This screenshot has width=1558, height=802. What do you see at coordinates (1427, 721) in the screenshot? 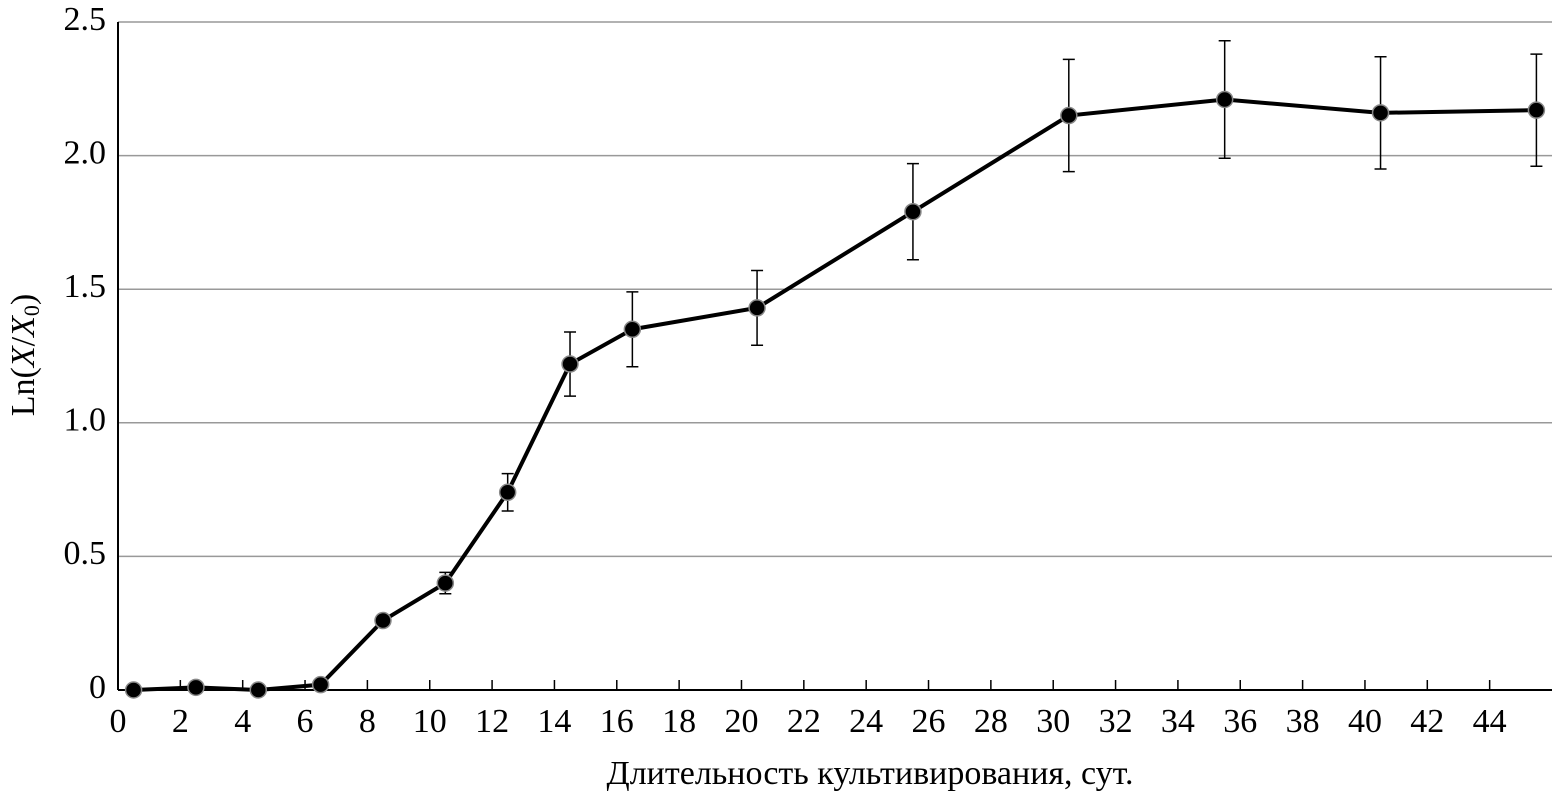
I see `x-tick-label: 42` at bounding box center [1427, 721].